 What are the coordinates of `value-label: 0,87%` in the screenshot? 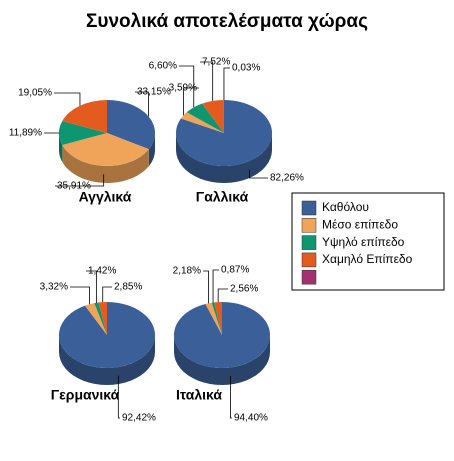 It's located at (235, 270).